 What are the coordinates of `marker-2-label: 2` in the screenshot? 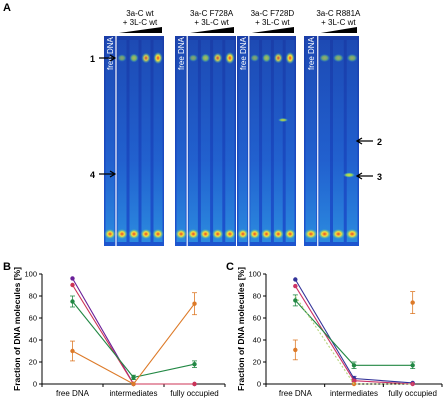 It's located at (379, 142).